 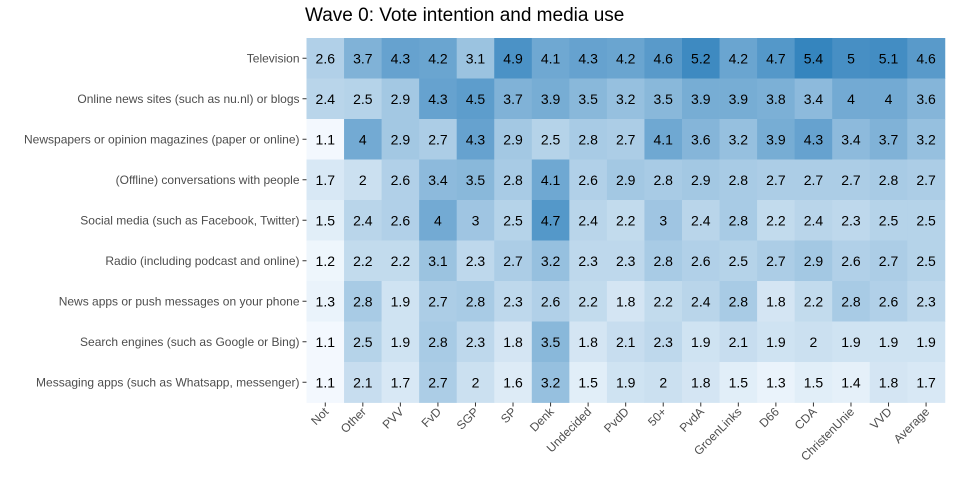 I want to click on cell-value-label: 2.1, so click(x=626, y=342).